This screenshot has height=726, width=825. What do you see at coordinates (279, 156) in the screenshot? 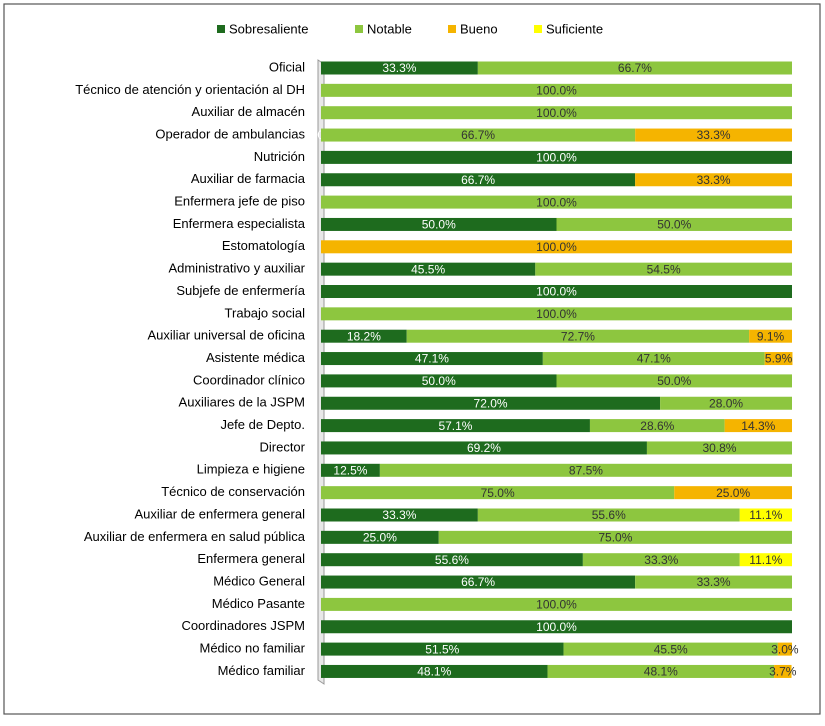
I see `category-label: Nutrición` at bounding box center [279, 156].